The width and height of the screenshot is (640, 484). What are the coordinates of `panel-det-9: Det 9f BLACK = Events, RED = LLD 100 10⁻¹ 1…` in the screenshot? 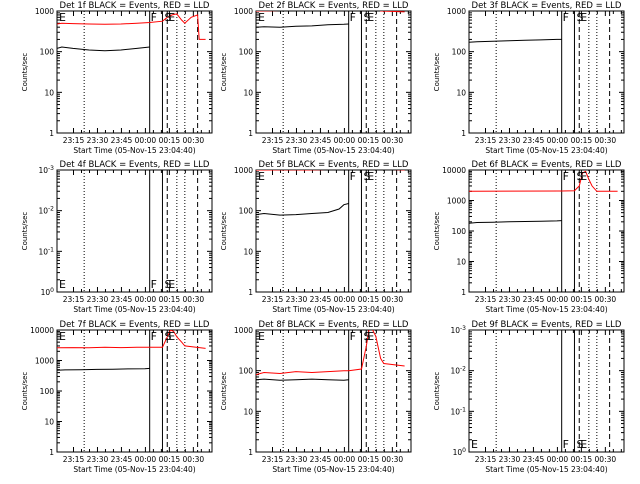 It's located at (529, 397).